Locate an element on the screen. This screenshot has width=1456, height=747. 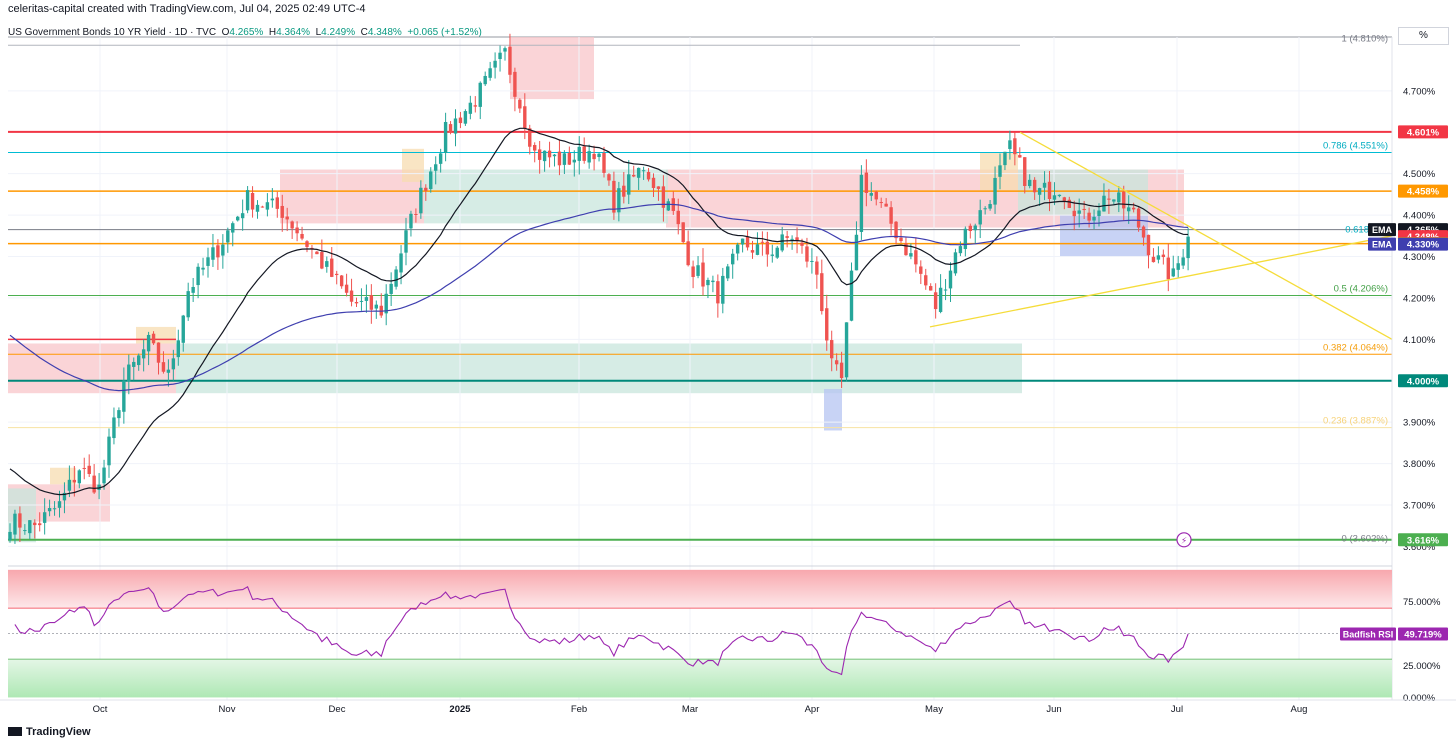
alert-icon-ring is located at coordinates (1184, 540).